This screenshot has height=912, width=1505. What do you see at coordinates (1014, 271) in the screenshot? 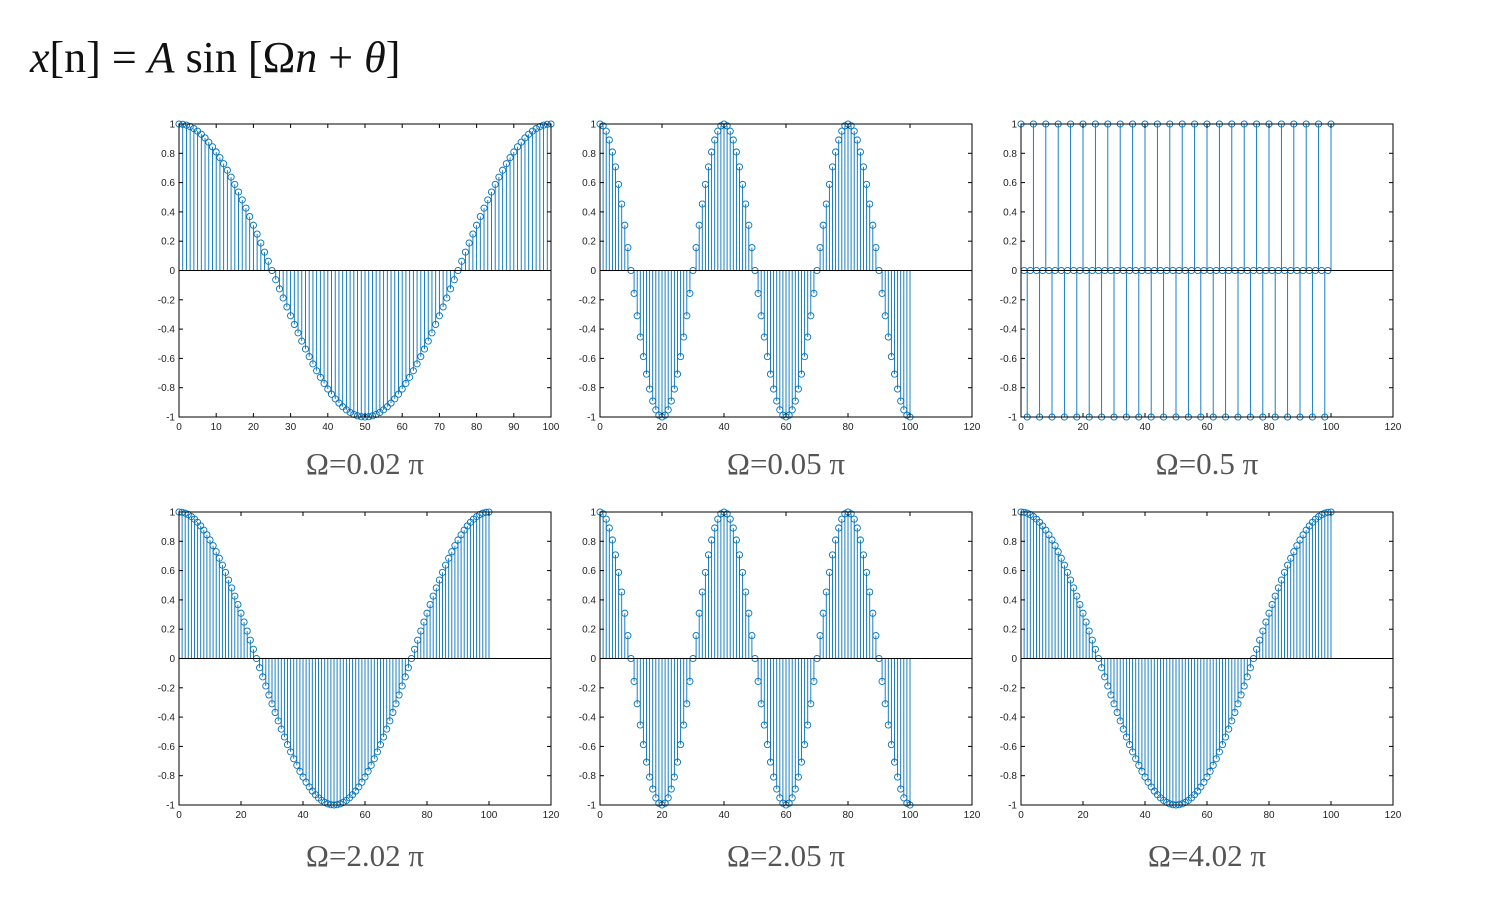
I see `y-tick-label: 0` at bounding box center [1014, 271].